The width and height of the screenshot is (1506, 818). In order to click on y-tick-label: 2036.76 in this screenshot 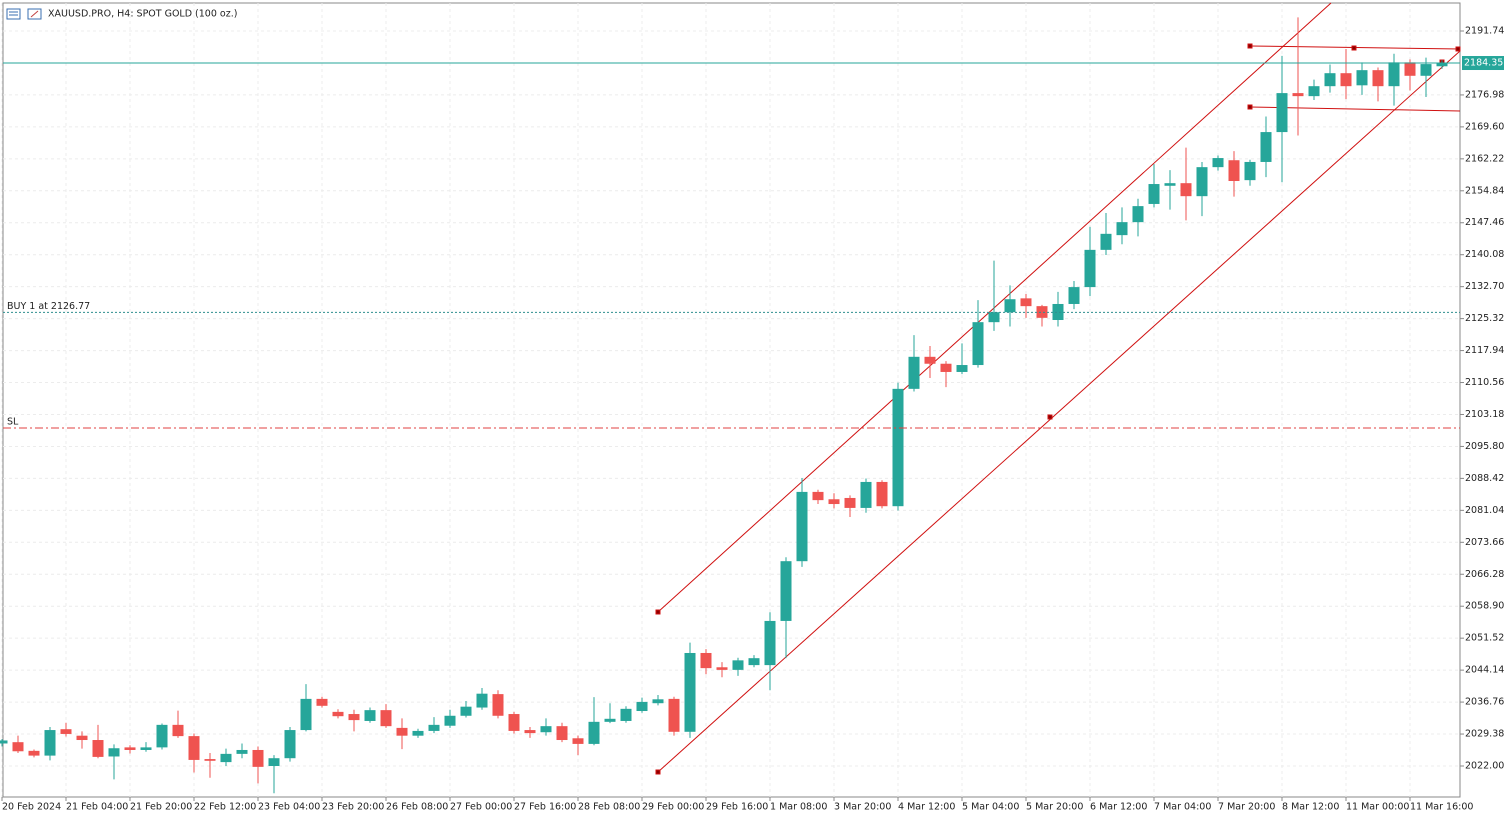, I will do `click(1484, 702)`.